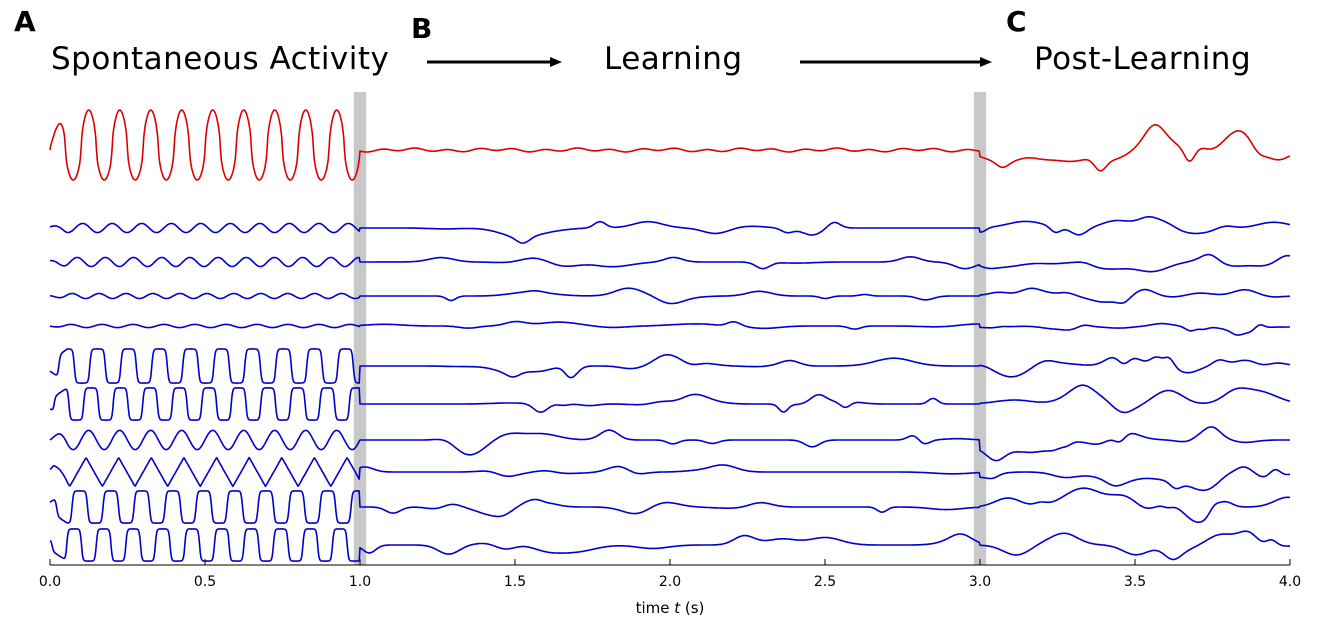 The width and height of the screenshot is (1343, 620). I want to click on panel-letter-a: A, so click(25, 21).